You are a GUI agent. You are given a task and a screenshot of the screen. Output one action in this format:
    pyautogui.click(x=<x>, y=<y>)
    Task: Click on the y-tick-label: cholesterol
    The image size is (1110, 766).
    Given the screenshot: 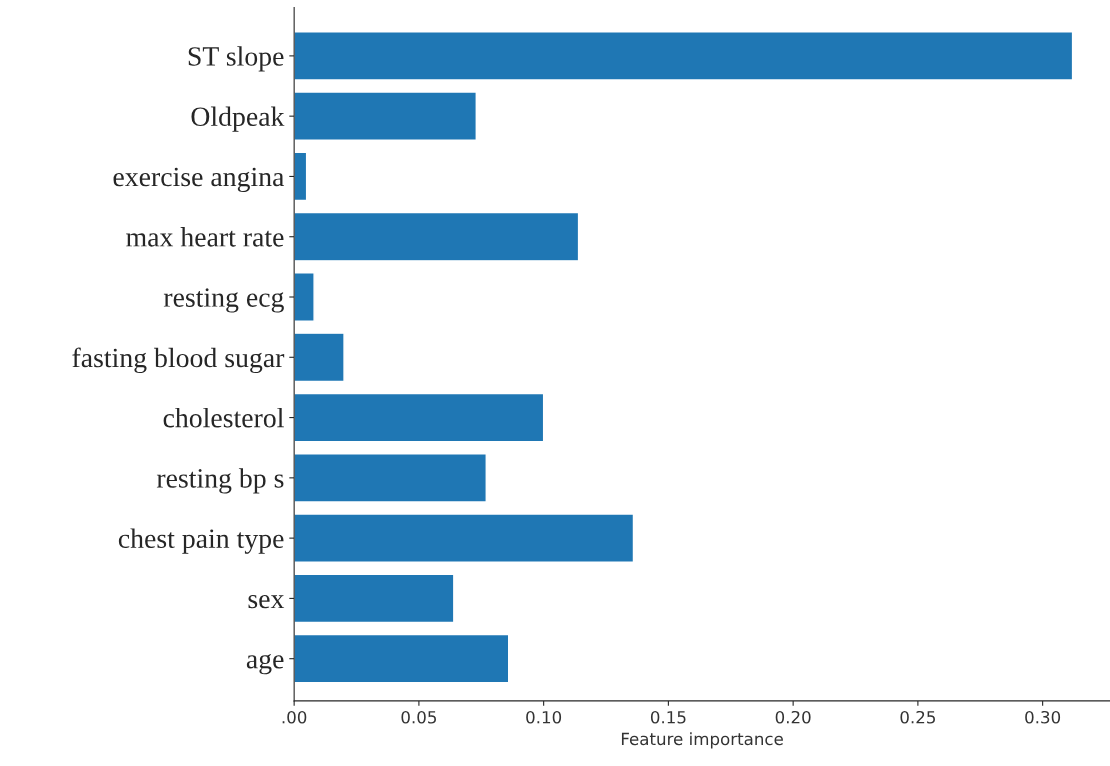 What is the action you would take?
    pyautogui.click(x=223, y=417)
    